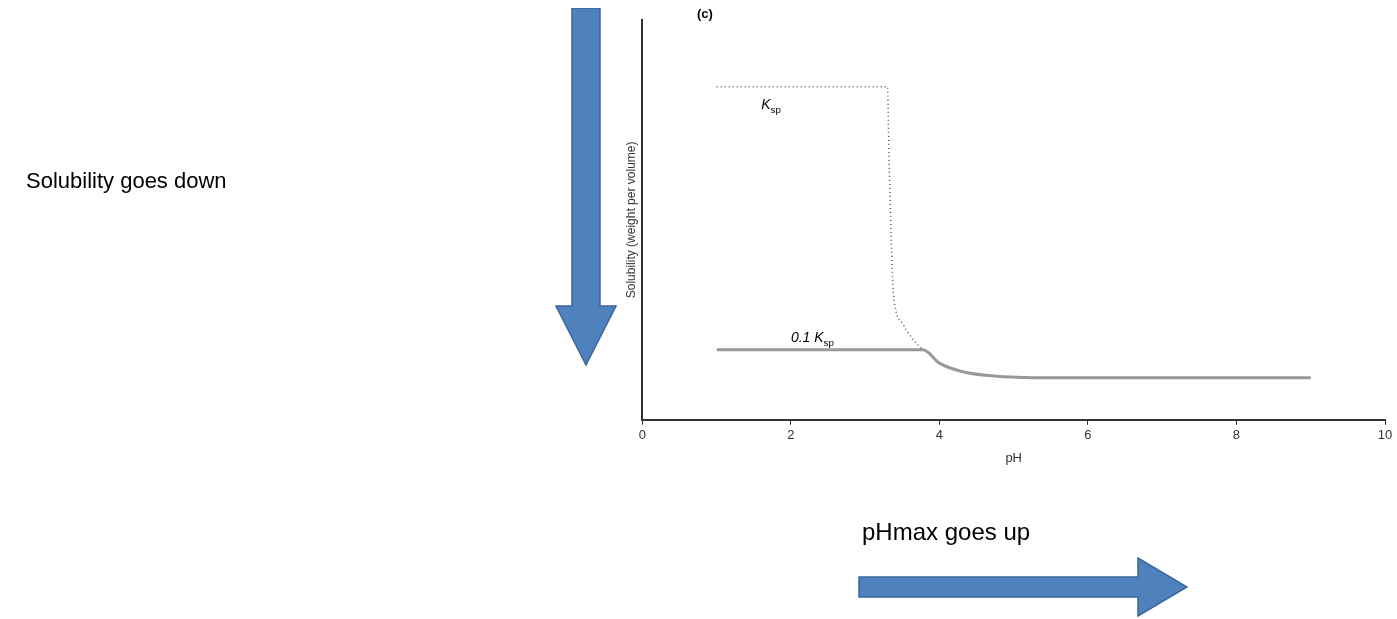  I want to click on x-tick-label: 6, so click(1088, 435).